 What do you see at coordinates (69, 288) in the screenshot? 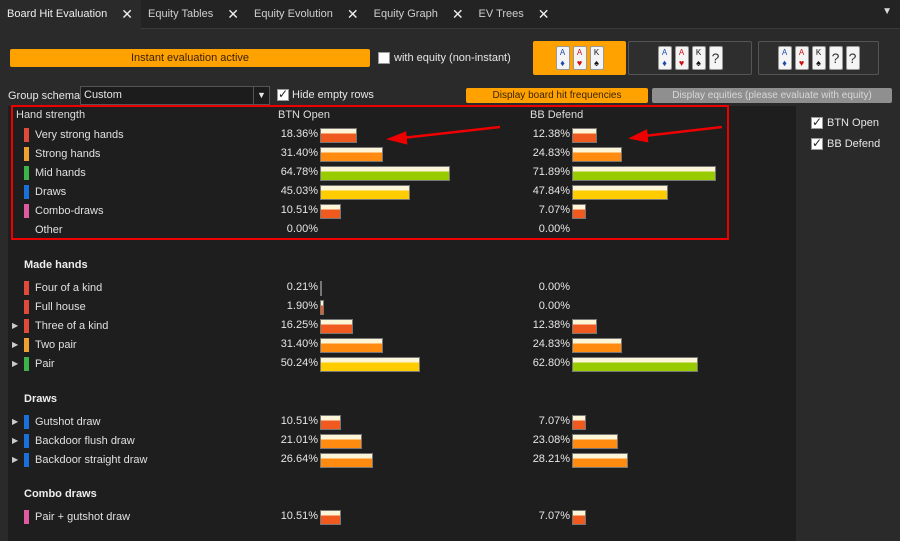
I see `row-label: Four of a kind` at bounding box center [69, 288].